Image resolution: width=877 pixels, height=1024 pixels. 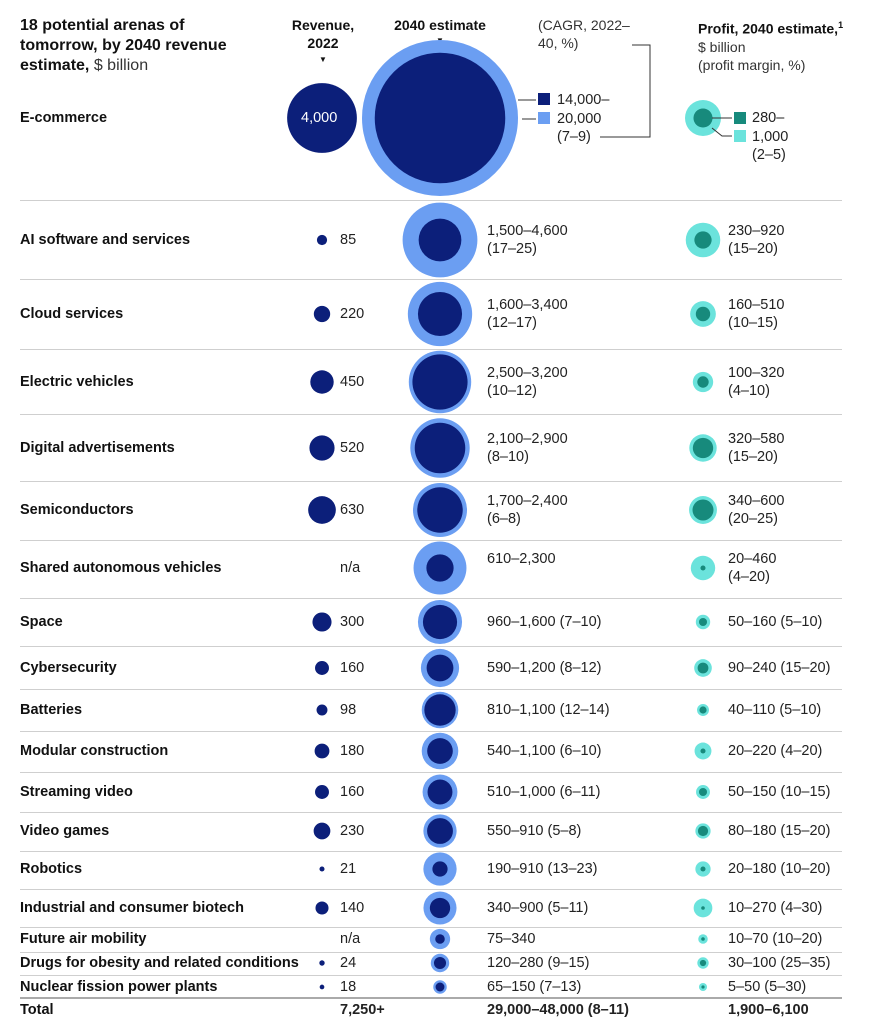 What do you see at coordinates (77, 510) in the screenshot?
I see `row-label: Semiconductors` at bounding box center [77, 510].